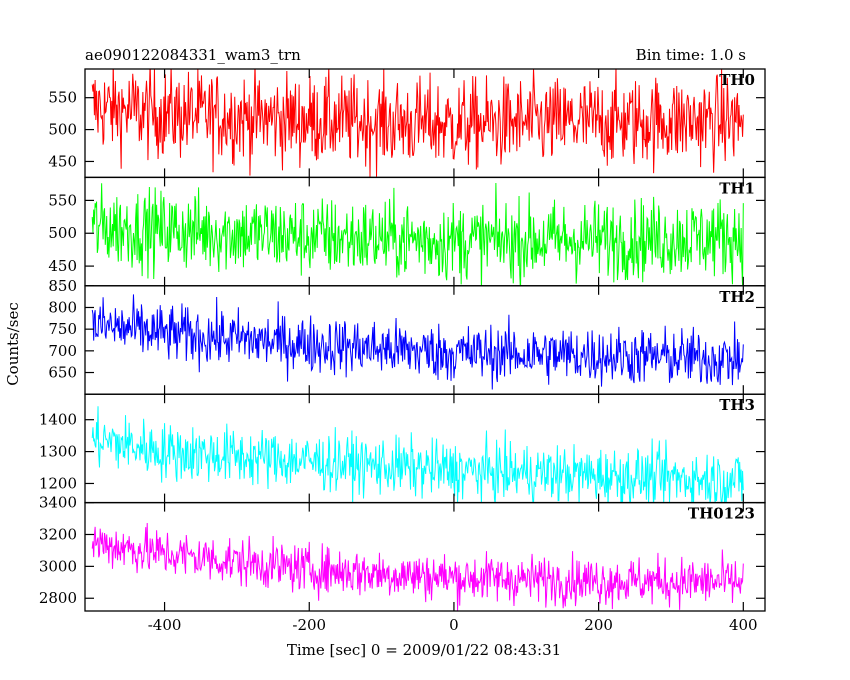 This screenshot has width=850, height=680. Describe the element at coordinates (424, 650) in the screenshot. I see `x-axis-label: Time [sec] 0 = 2009/01/22 08:43:31` at that location.